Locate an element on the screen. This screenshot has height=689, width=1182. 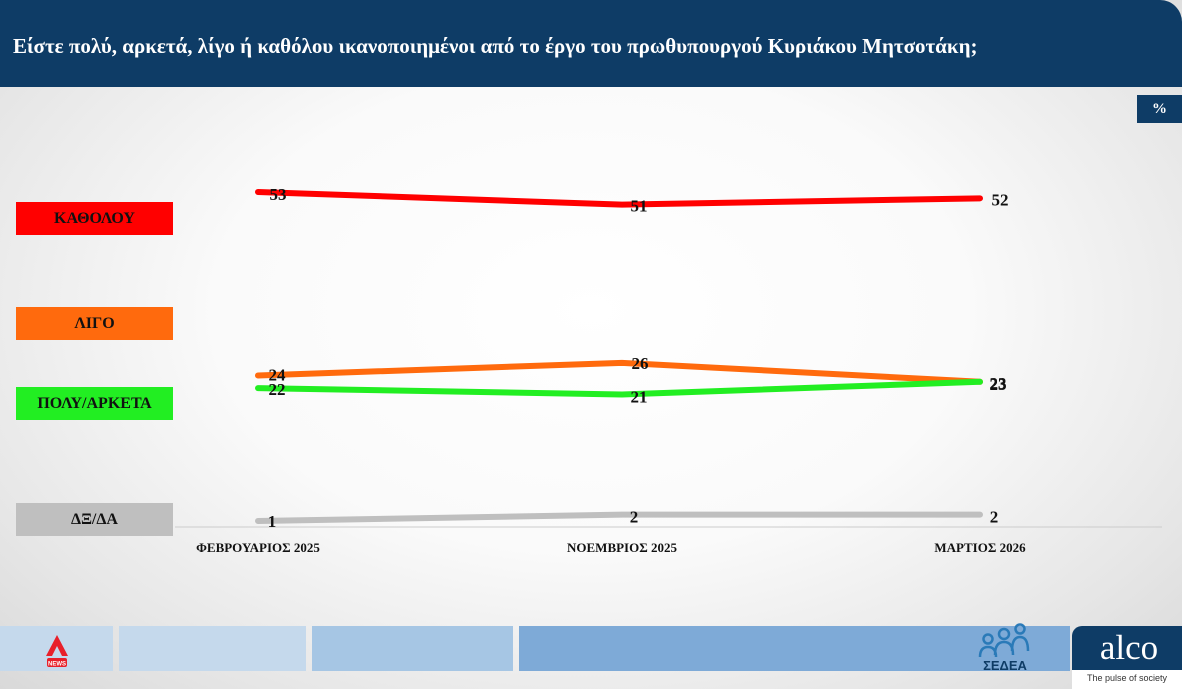
data-label: 1 is located at coordinates (272, 521).